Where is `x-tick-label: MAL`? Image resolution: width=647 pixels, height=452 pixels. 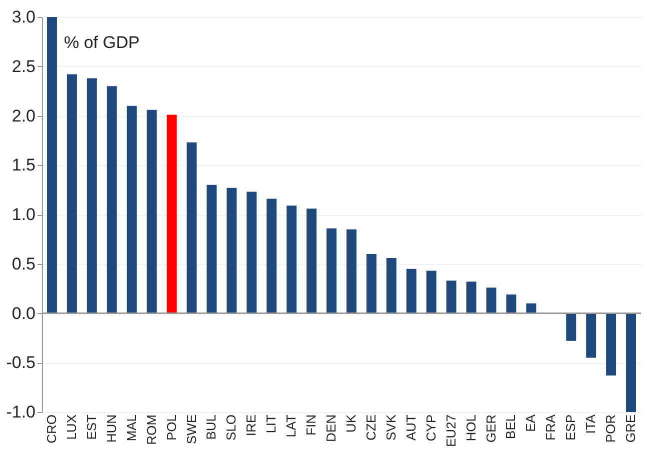
x-tick-label: MAL is located at coordinates (131, 428).